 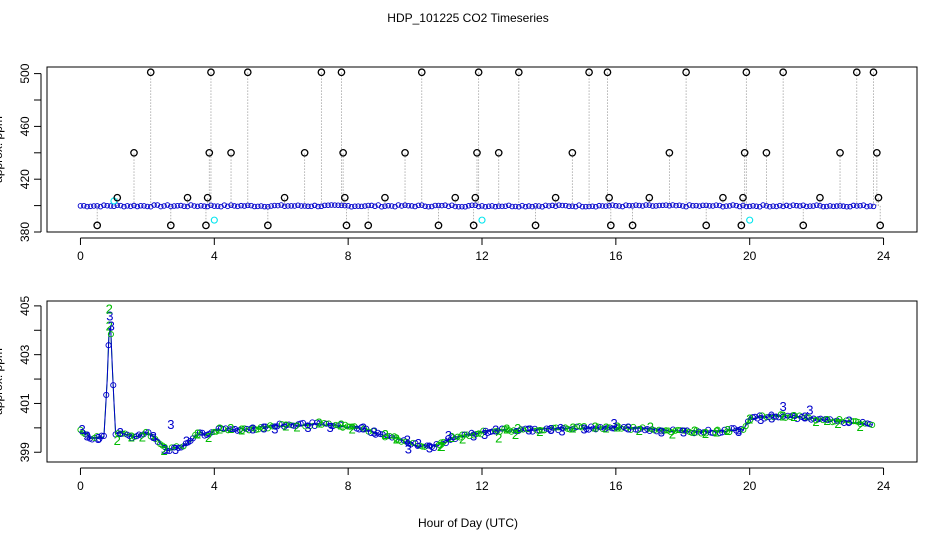 What do you see at coordinates (25, 403) in the screenshot?
I see `y-tick-label: 401` at bounding box center [25, 403].